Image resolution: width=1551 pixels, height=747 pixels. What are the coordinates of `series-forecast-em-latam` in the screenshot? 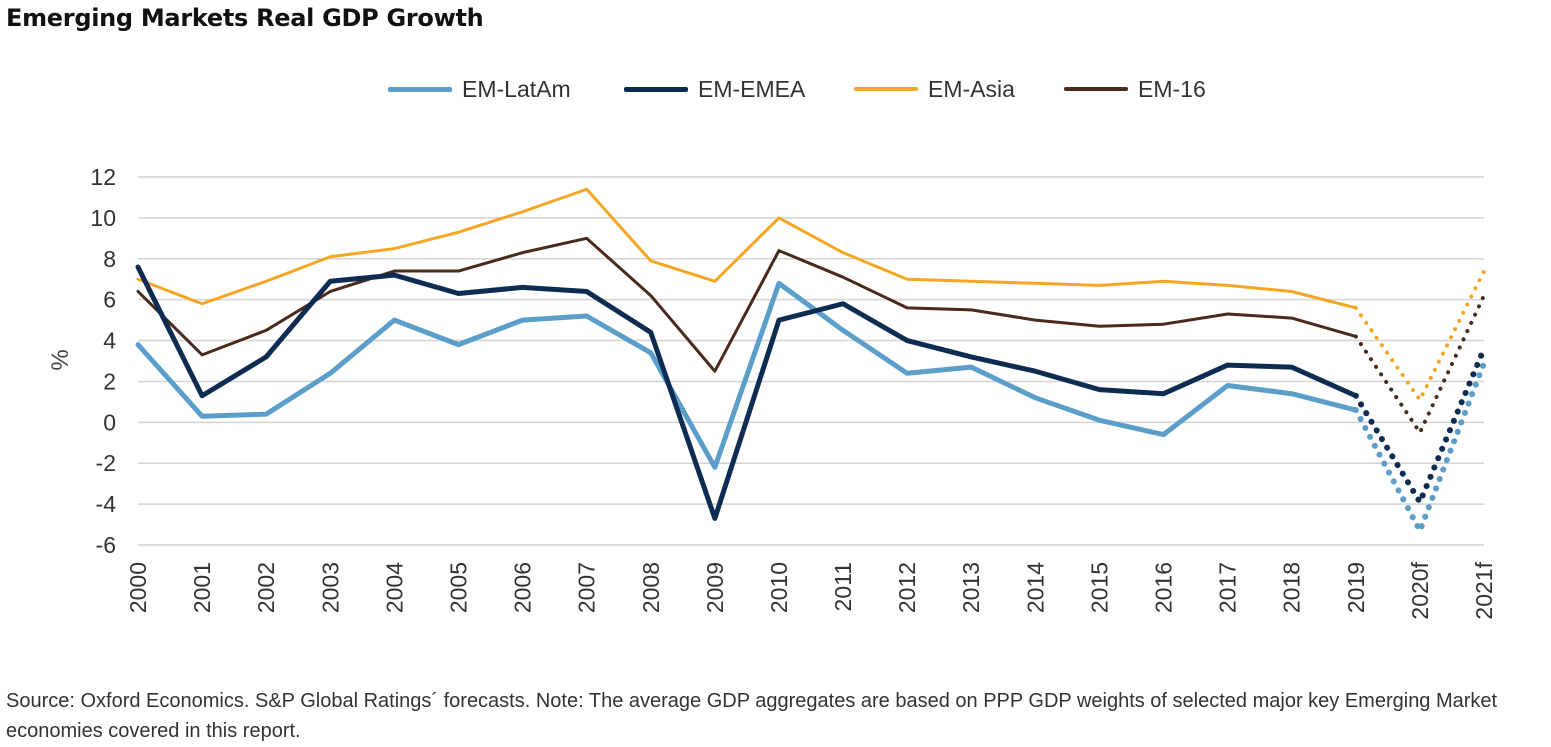 It's located at (1419, 449).